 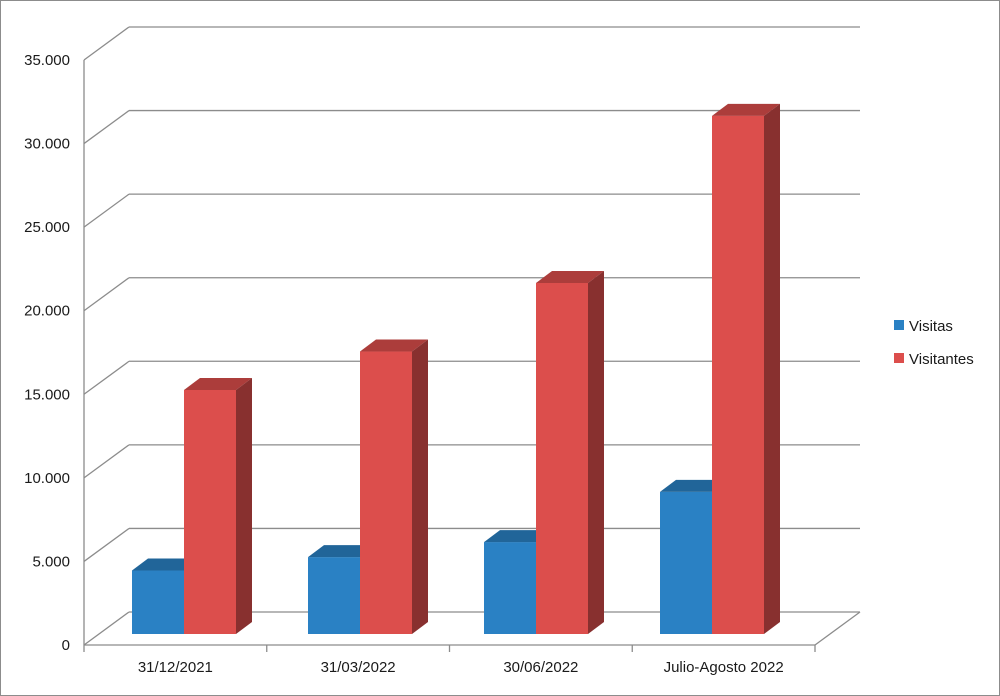 What do you see at coordinates (47, 227) in the screenshot?
I see `y-tick-label: 25.000` at bounding box center [47, 227].